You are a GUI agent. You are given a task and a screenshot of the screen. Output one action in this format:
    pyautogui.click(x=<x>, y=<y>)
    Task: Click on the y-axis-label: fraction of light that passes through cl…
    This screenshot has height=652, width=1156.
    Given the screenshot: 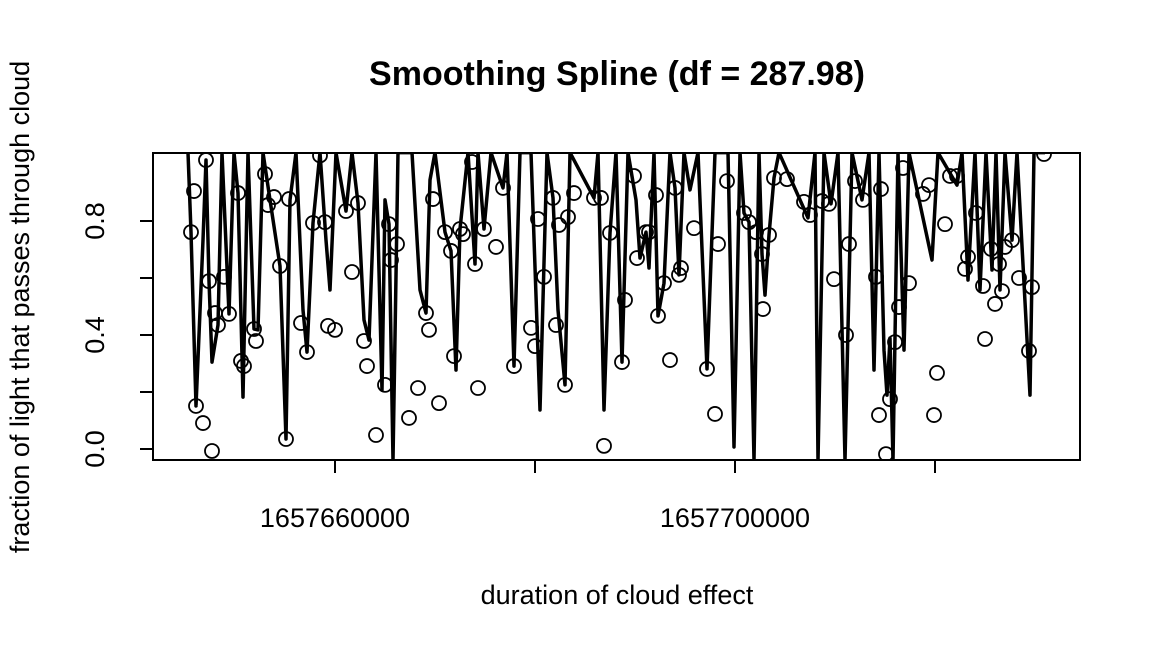 What is the action you would take?
    pyautogui.click(x=20, y=307)
    